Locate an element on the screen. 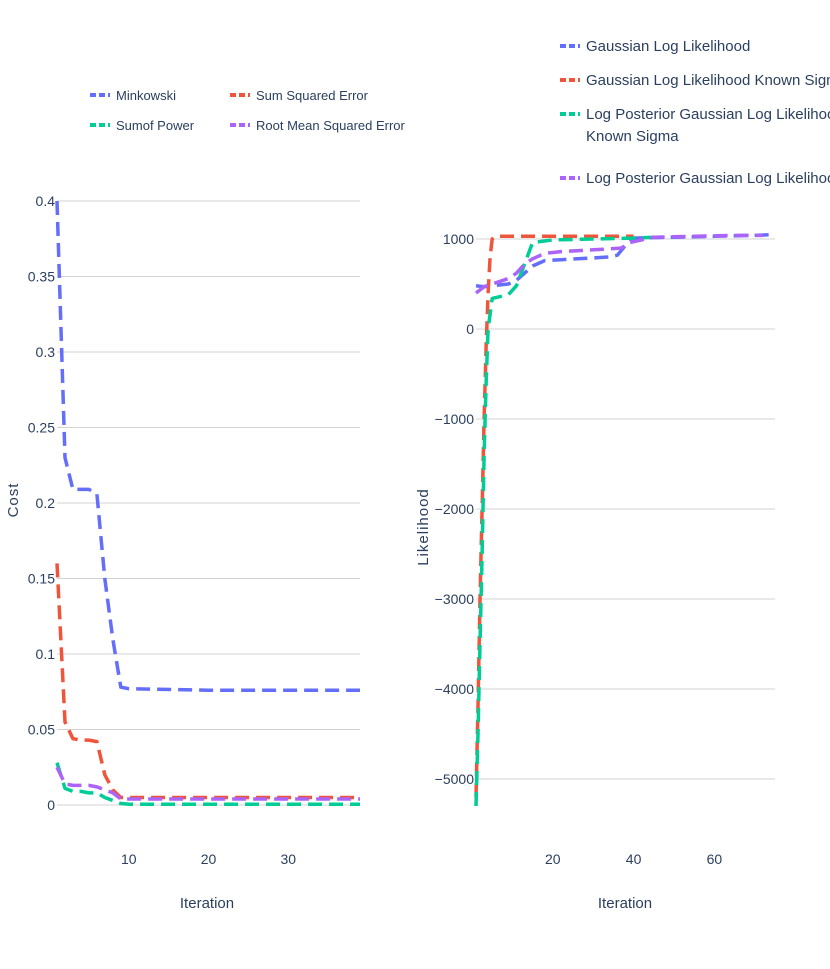  left-x-tick-label: 20 is located at coordinates (209, 859).